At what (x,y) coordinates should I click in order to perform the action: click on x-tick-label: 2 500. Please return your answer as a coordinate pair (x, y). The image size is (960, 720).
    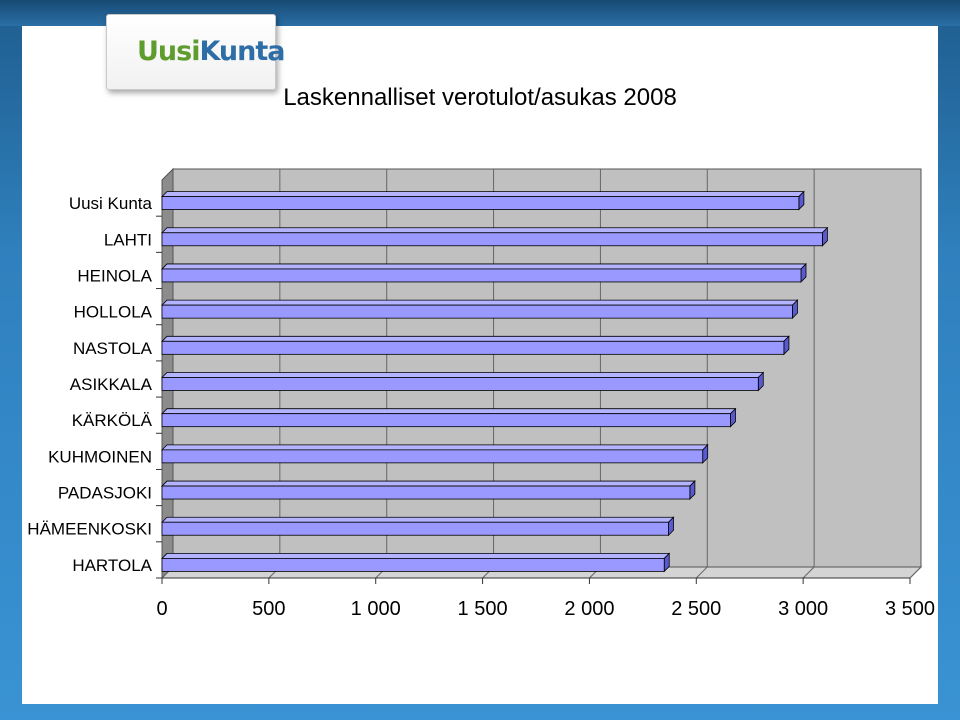
    Looking at the image, I should click on (696, 609).